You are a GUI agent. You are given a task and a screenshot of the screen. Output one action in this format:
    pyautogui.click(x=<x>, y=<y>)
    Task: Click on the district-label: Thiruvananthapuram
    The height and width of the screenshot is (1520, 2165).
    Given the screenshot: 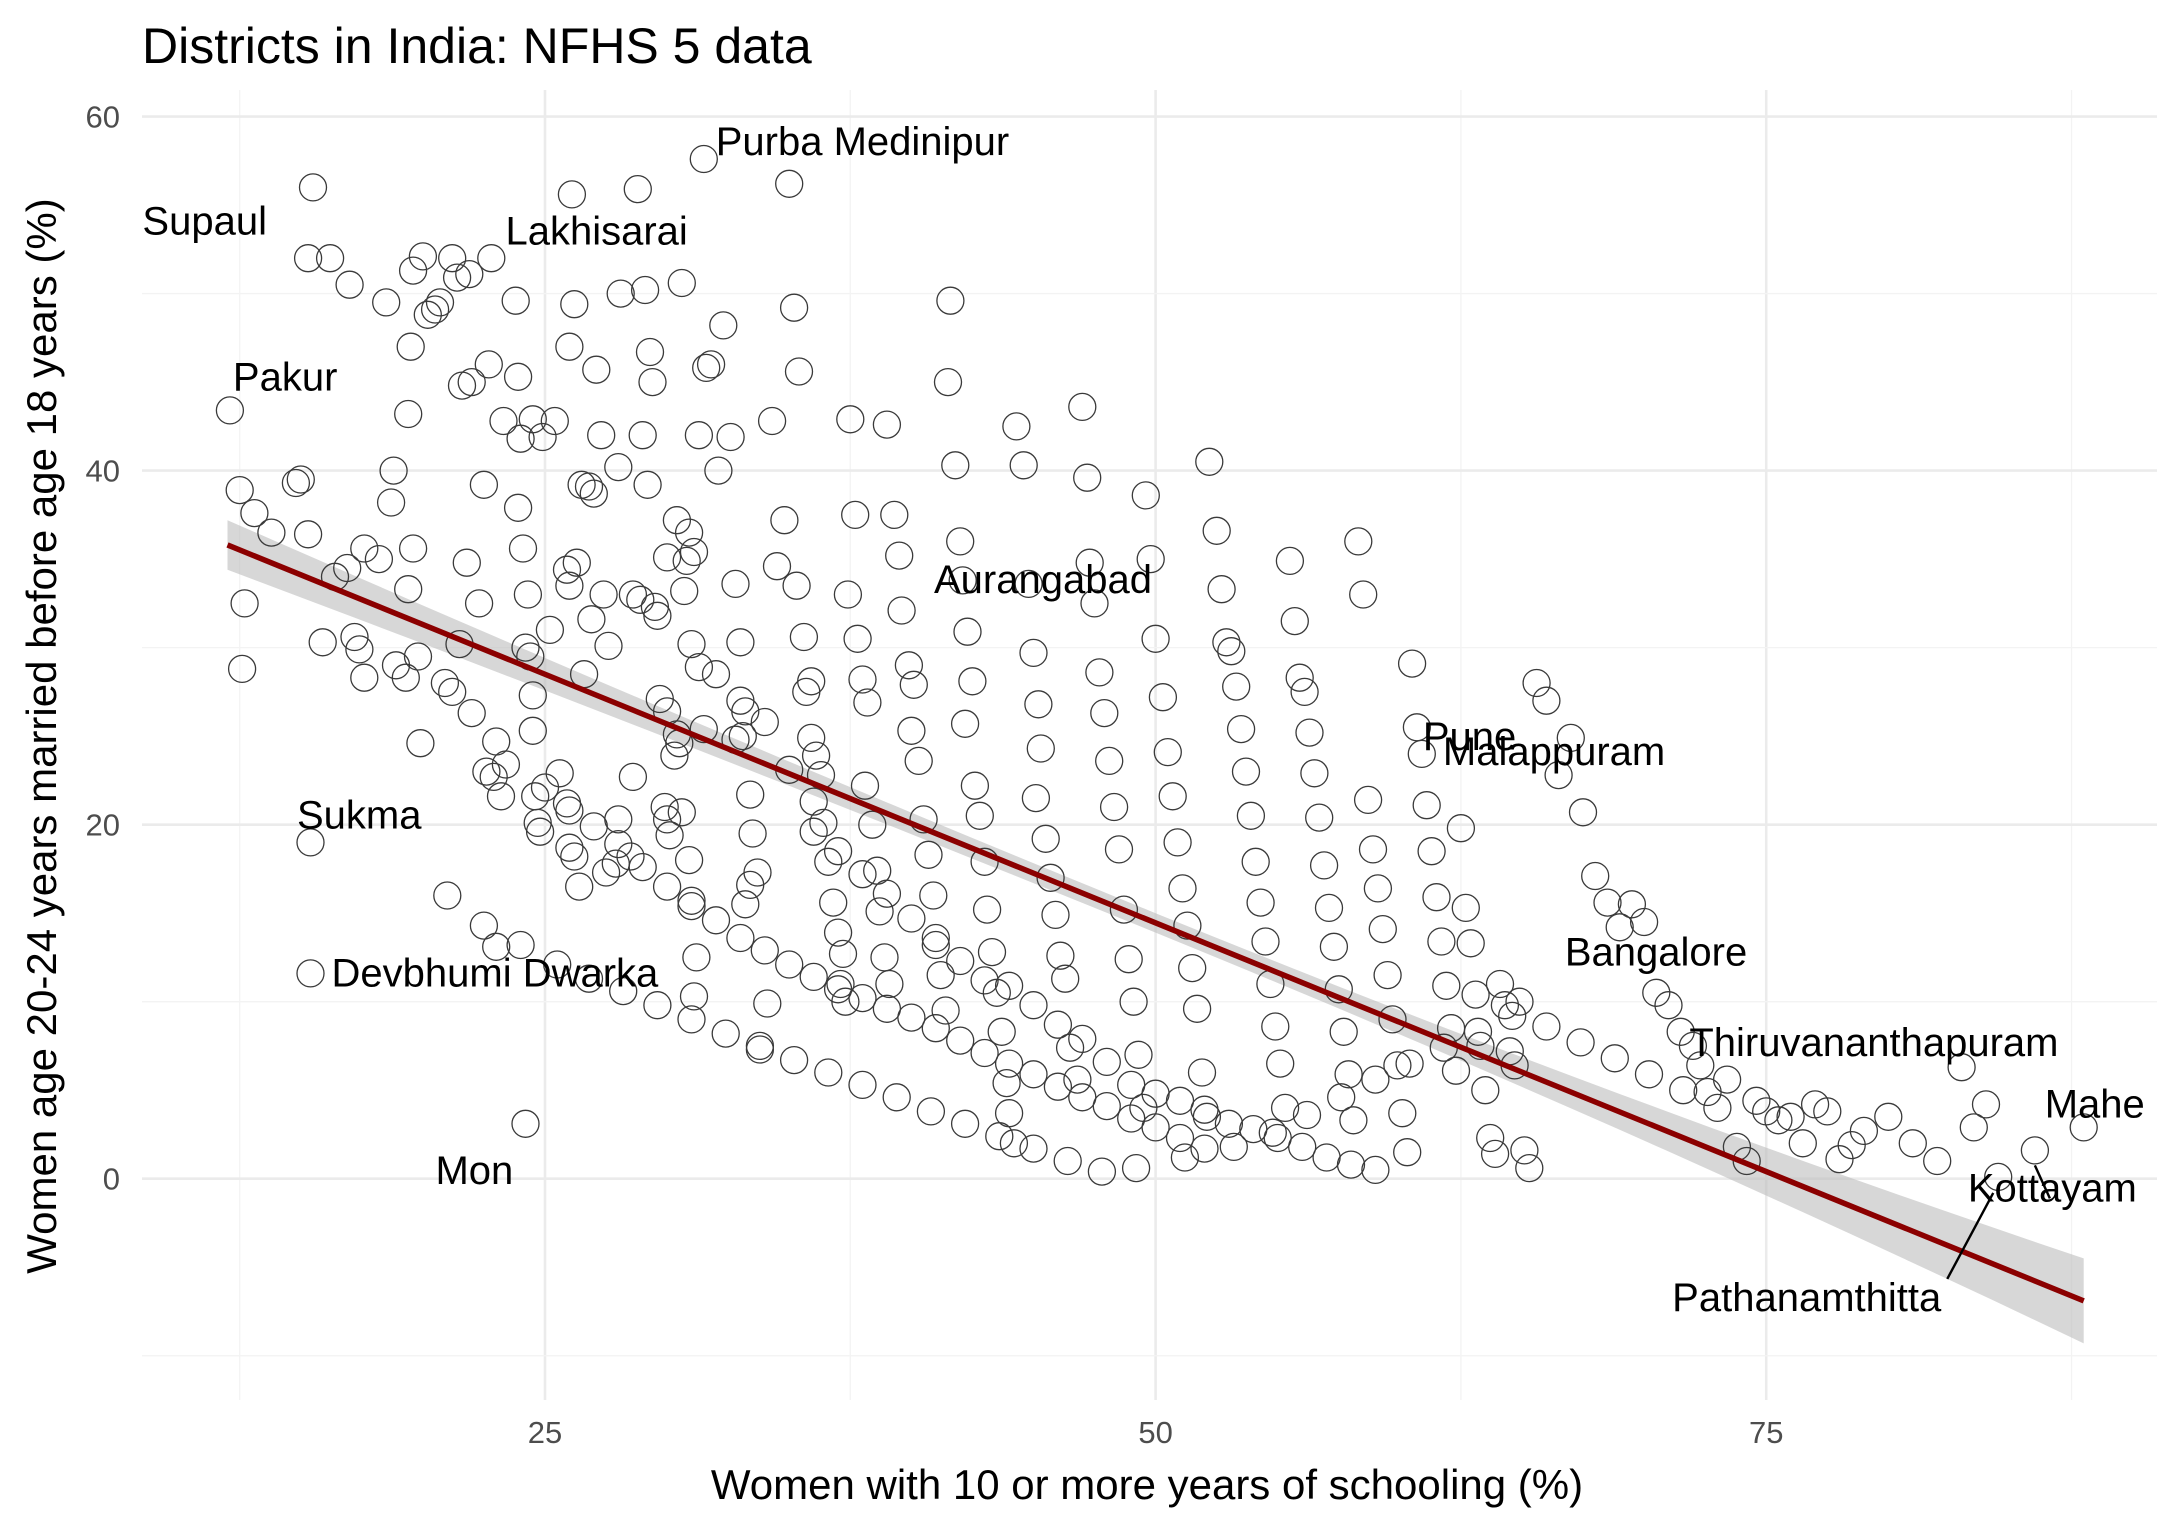 What is the action you would take?
    pyautogui.click(x=1873, y=1043)
    